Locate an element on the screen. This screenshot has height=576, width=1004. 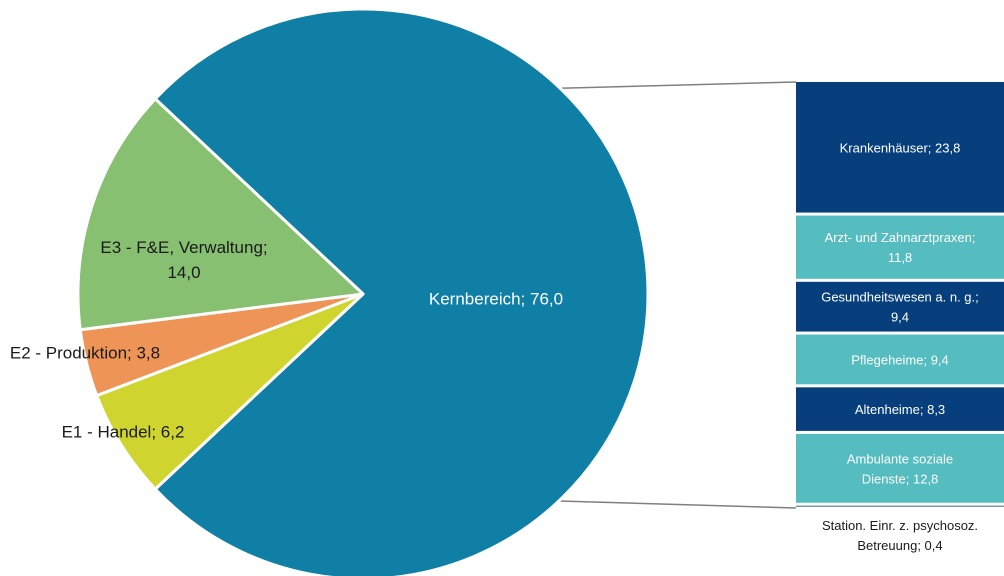
bar-label-line: Dienste; 12,8 is located at coordinates (900, 478).